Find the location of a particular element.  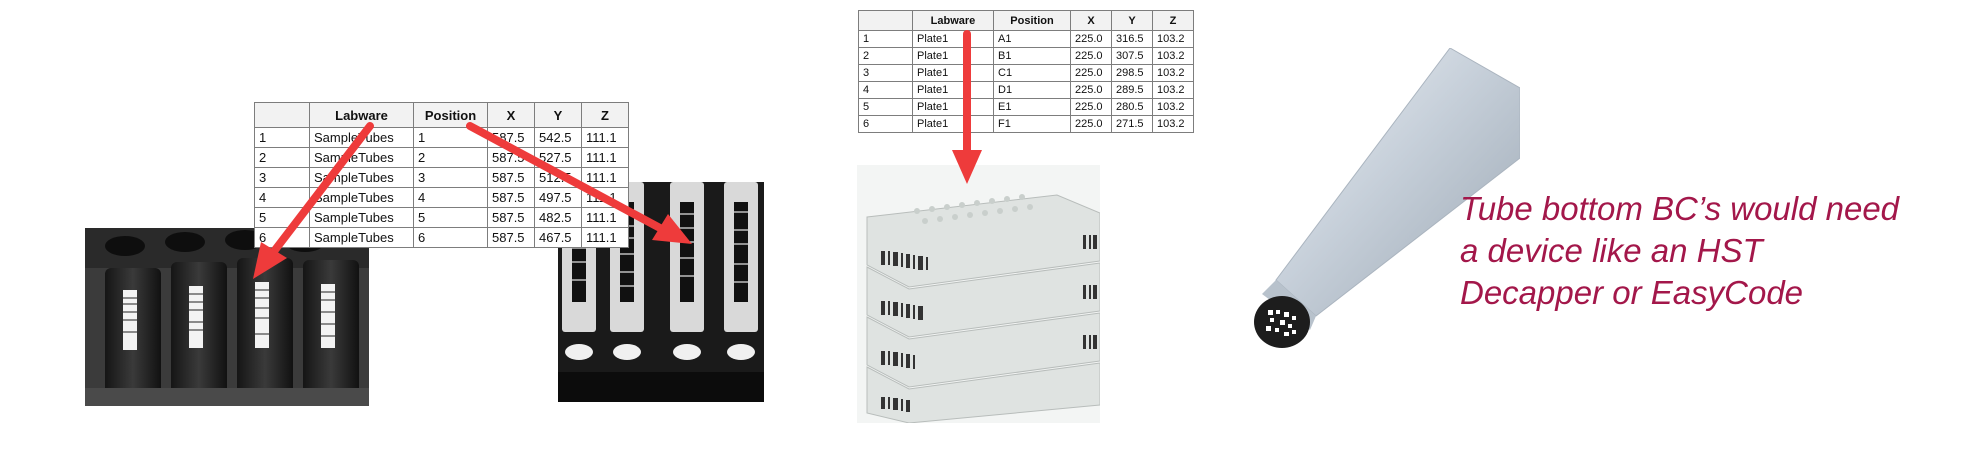

y-cell: 542.5 is located at coordinates (558, 137).